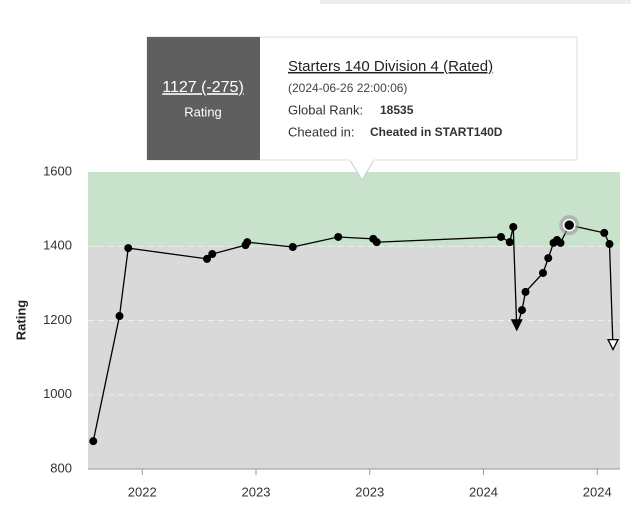 The width and height of the screenshot is (631, 505). Describe the element at coordinates (325, 109) in the screenshot. I see `tooltip-rank-label: Global Rank:` at that location.